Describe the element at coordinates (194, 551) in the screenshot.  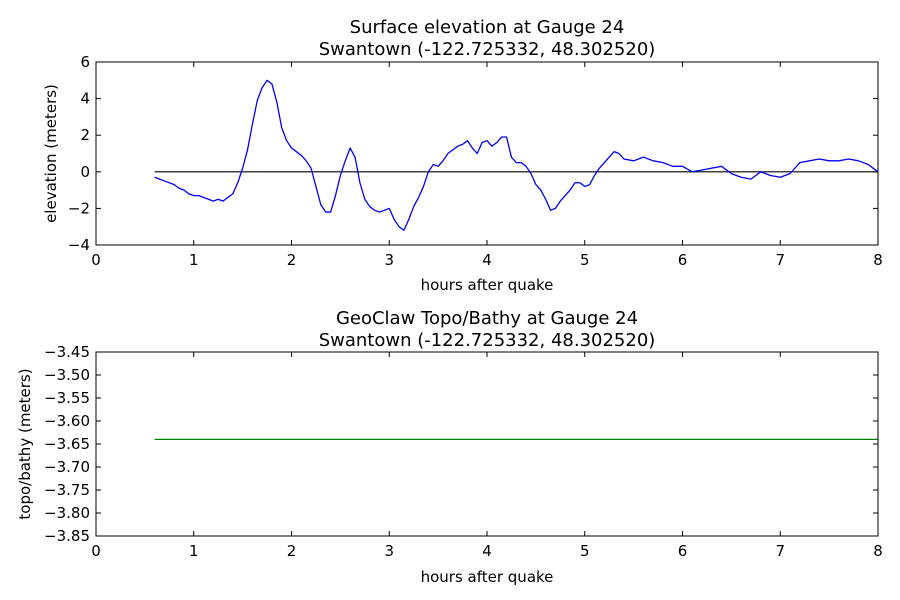
I see `topo-bathy-x-tick-label: 1` at that location.